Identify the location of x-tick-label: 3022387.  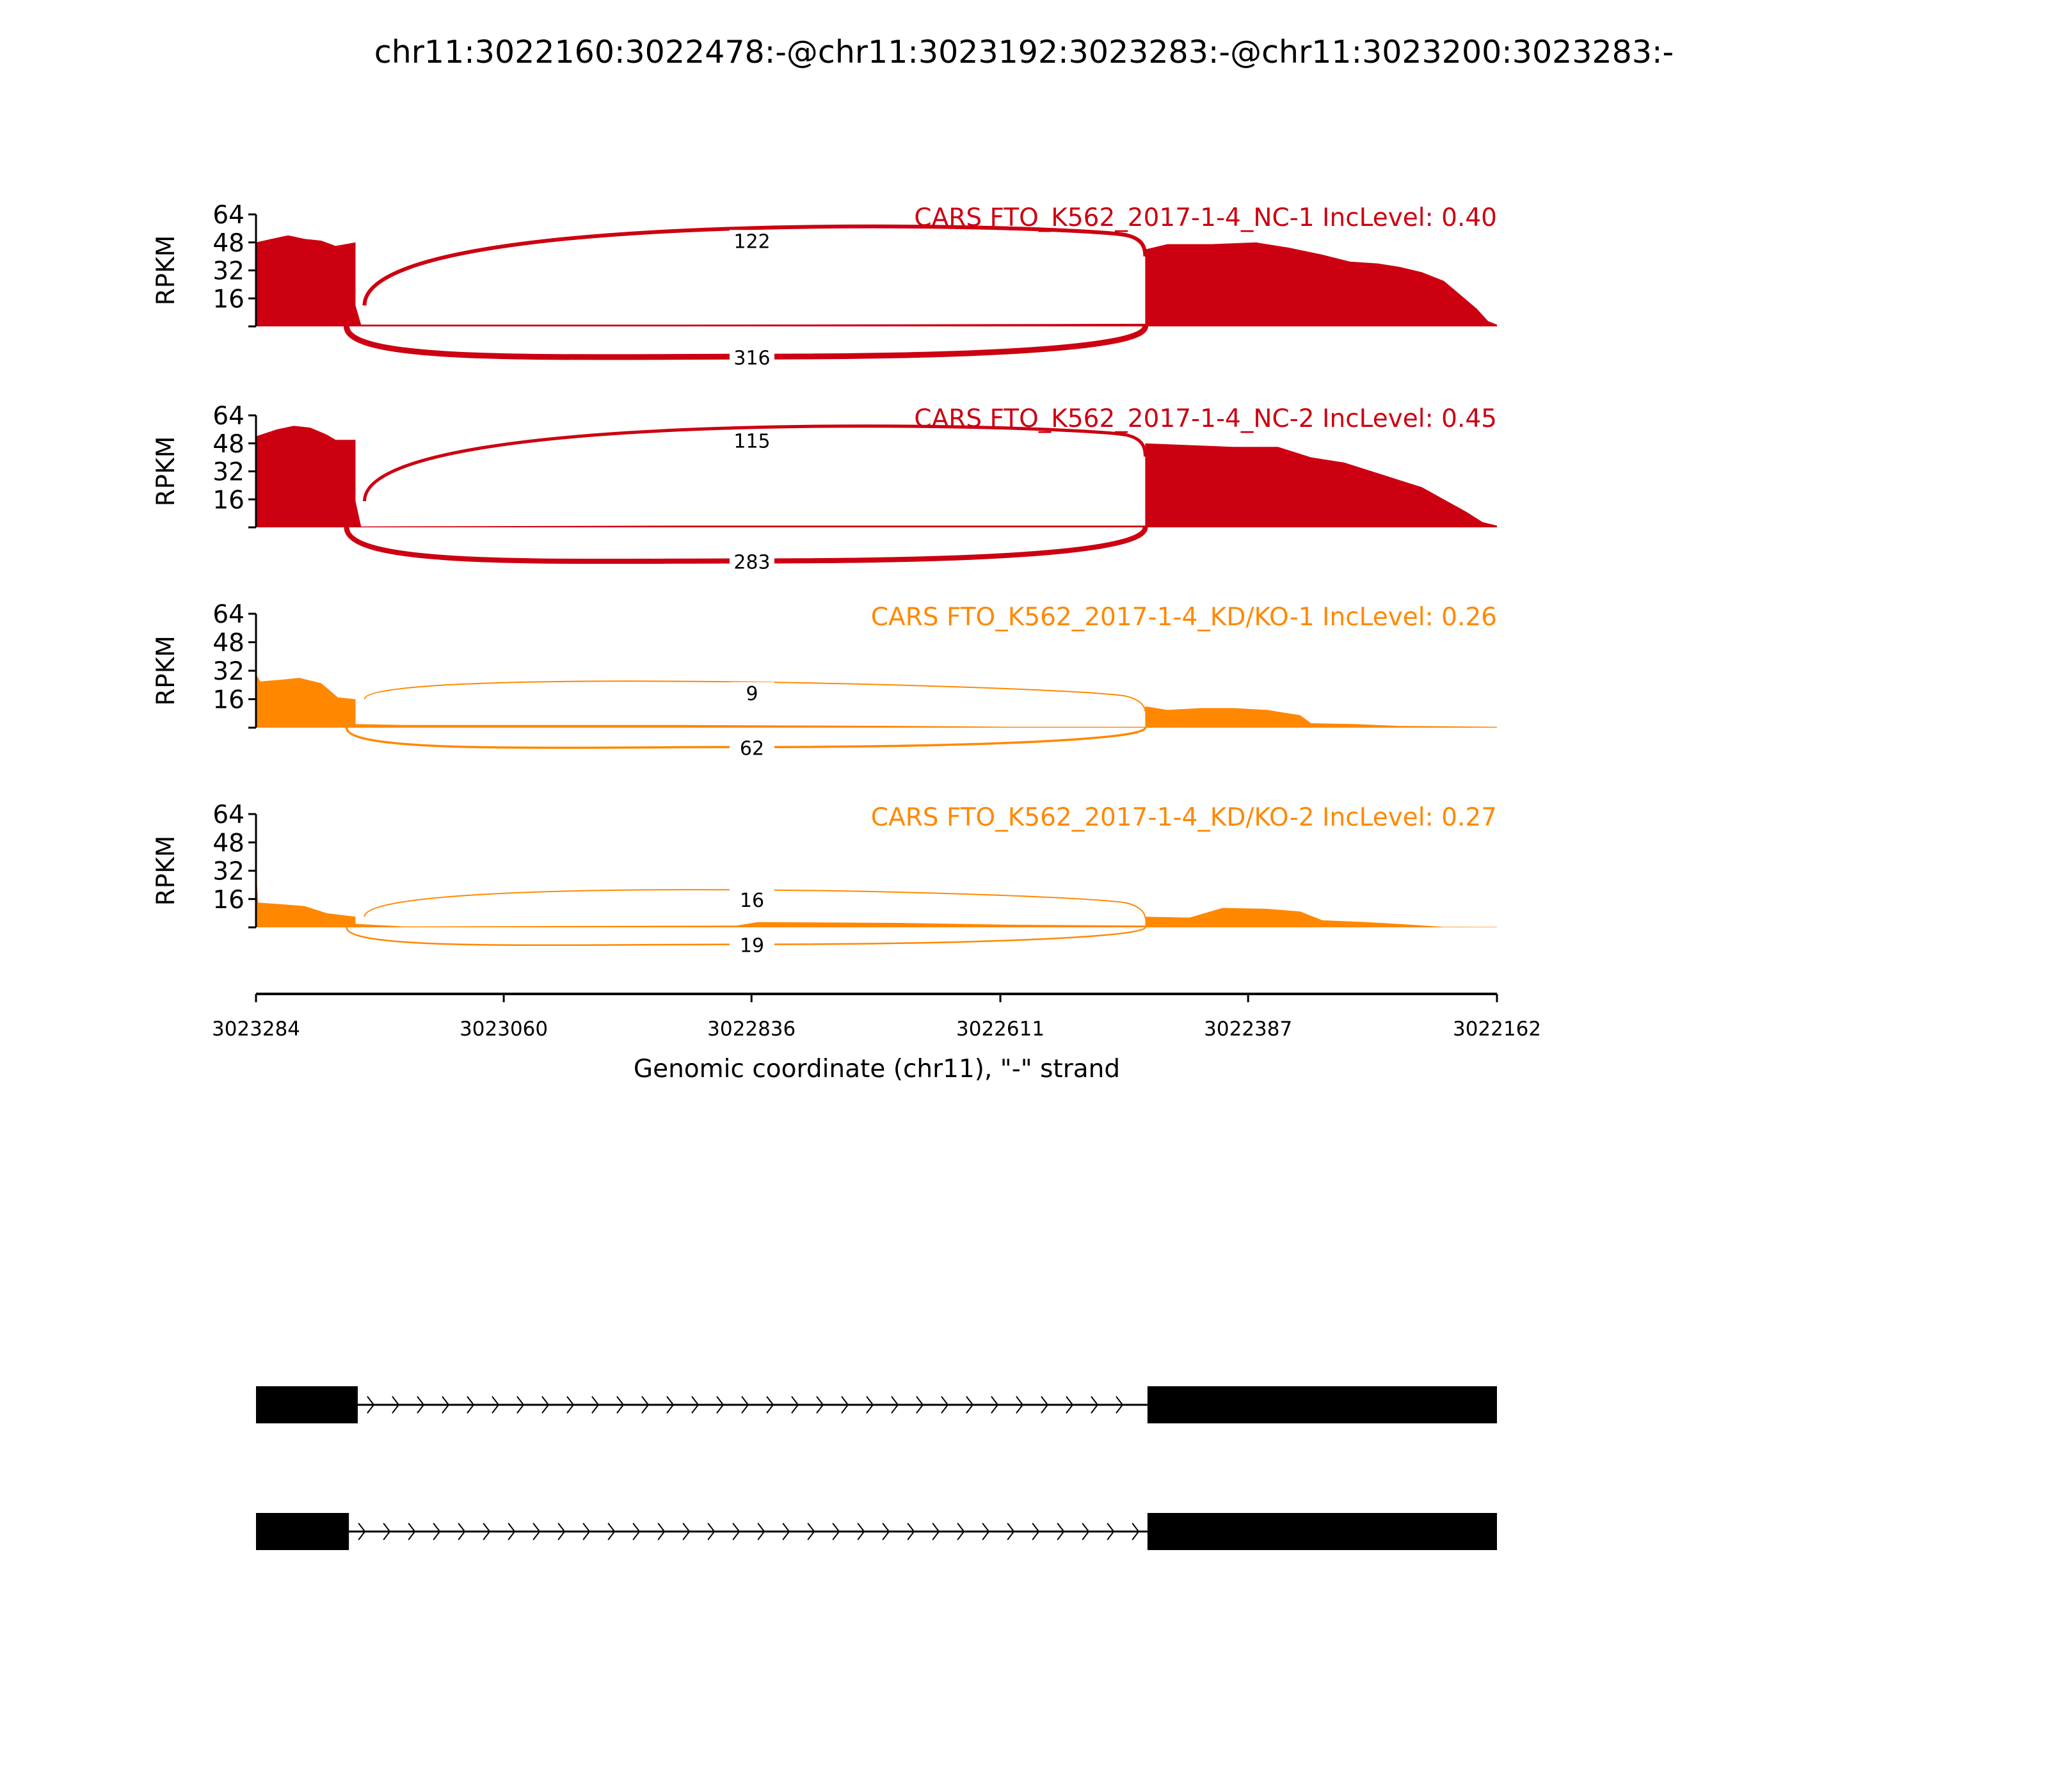
(1248, 1029).